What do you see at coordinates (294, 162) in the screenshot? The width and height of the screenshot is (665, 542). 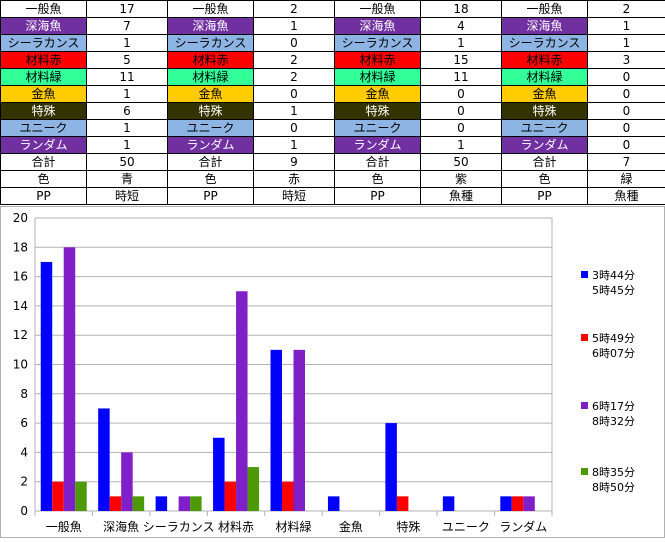 I see `value-cell: 9` at bounding box center [294, 162].